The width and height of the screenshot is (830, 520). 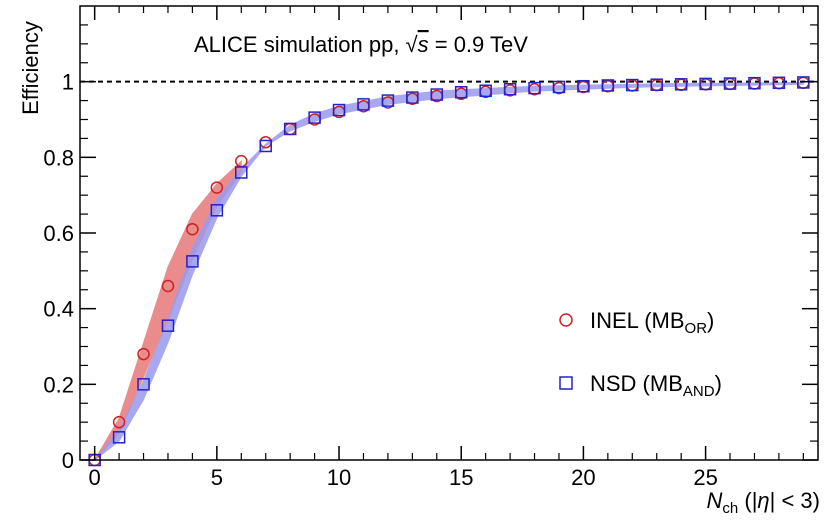 I want to click on legend-nsd-marker, so click(x=566, y=383).